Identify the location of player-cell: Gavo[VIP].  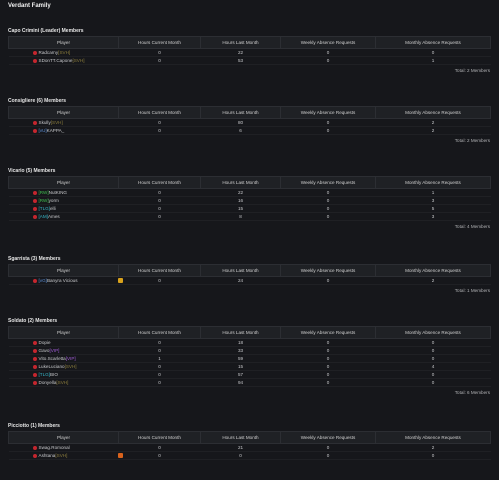
(63, 350).